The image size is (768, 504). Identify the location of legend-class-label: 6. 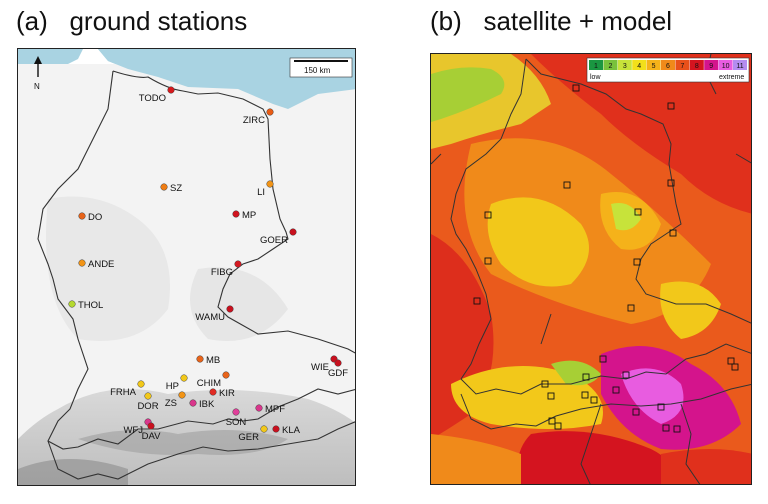
(668, 66).